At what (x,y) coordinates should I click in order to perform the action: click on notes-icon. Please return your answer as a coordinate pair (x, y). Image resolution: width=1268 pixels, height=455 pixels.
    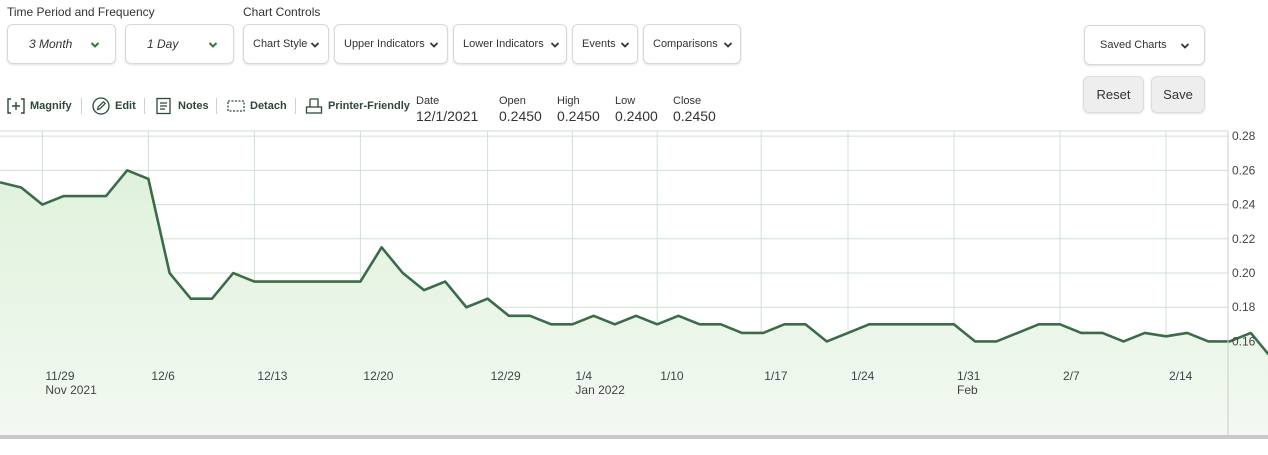
    Looking at the image, I should click on (163, 106).